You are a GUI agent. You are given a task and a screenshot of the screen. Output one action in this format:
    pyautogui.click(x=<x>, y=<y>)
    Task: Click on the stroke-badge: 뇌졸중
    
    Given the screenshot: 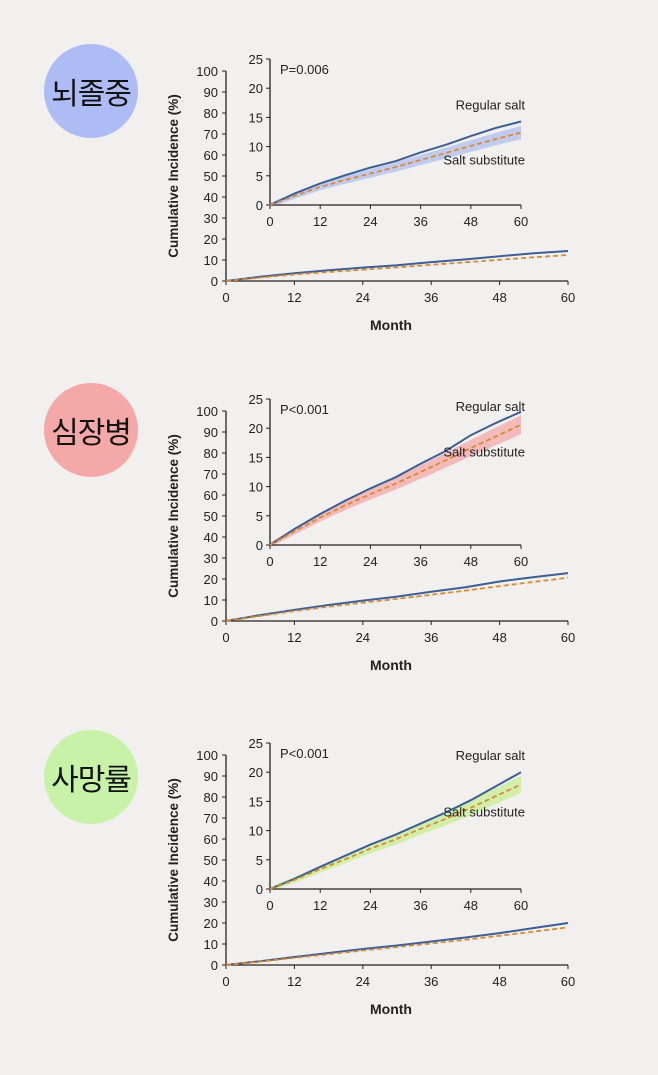 What is the action you would take?
    pyautogui.click(x=91, y=91)
    